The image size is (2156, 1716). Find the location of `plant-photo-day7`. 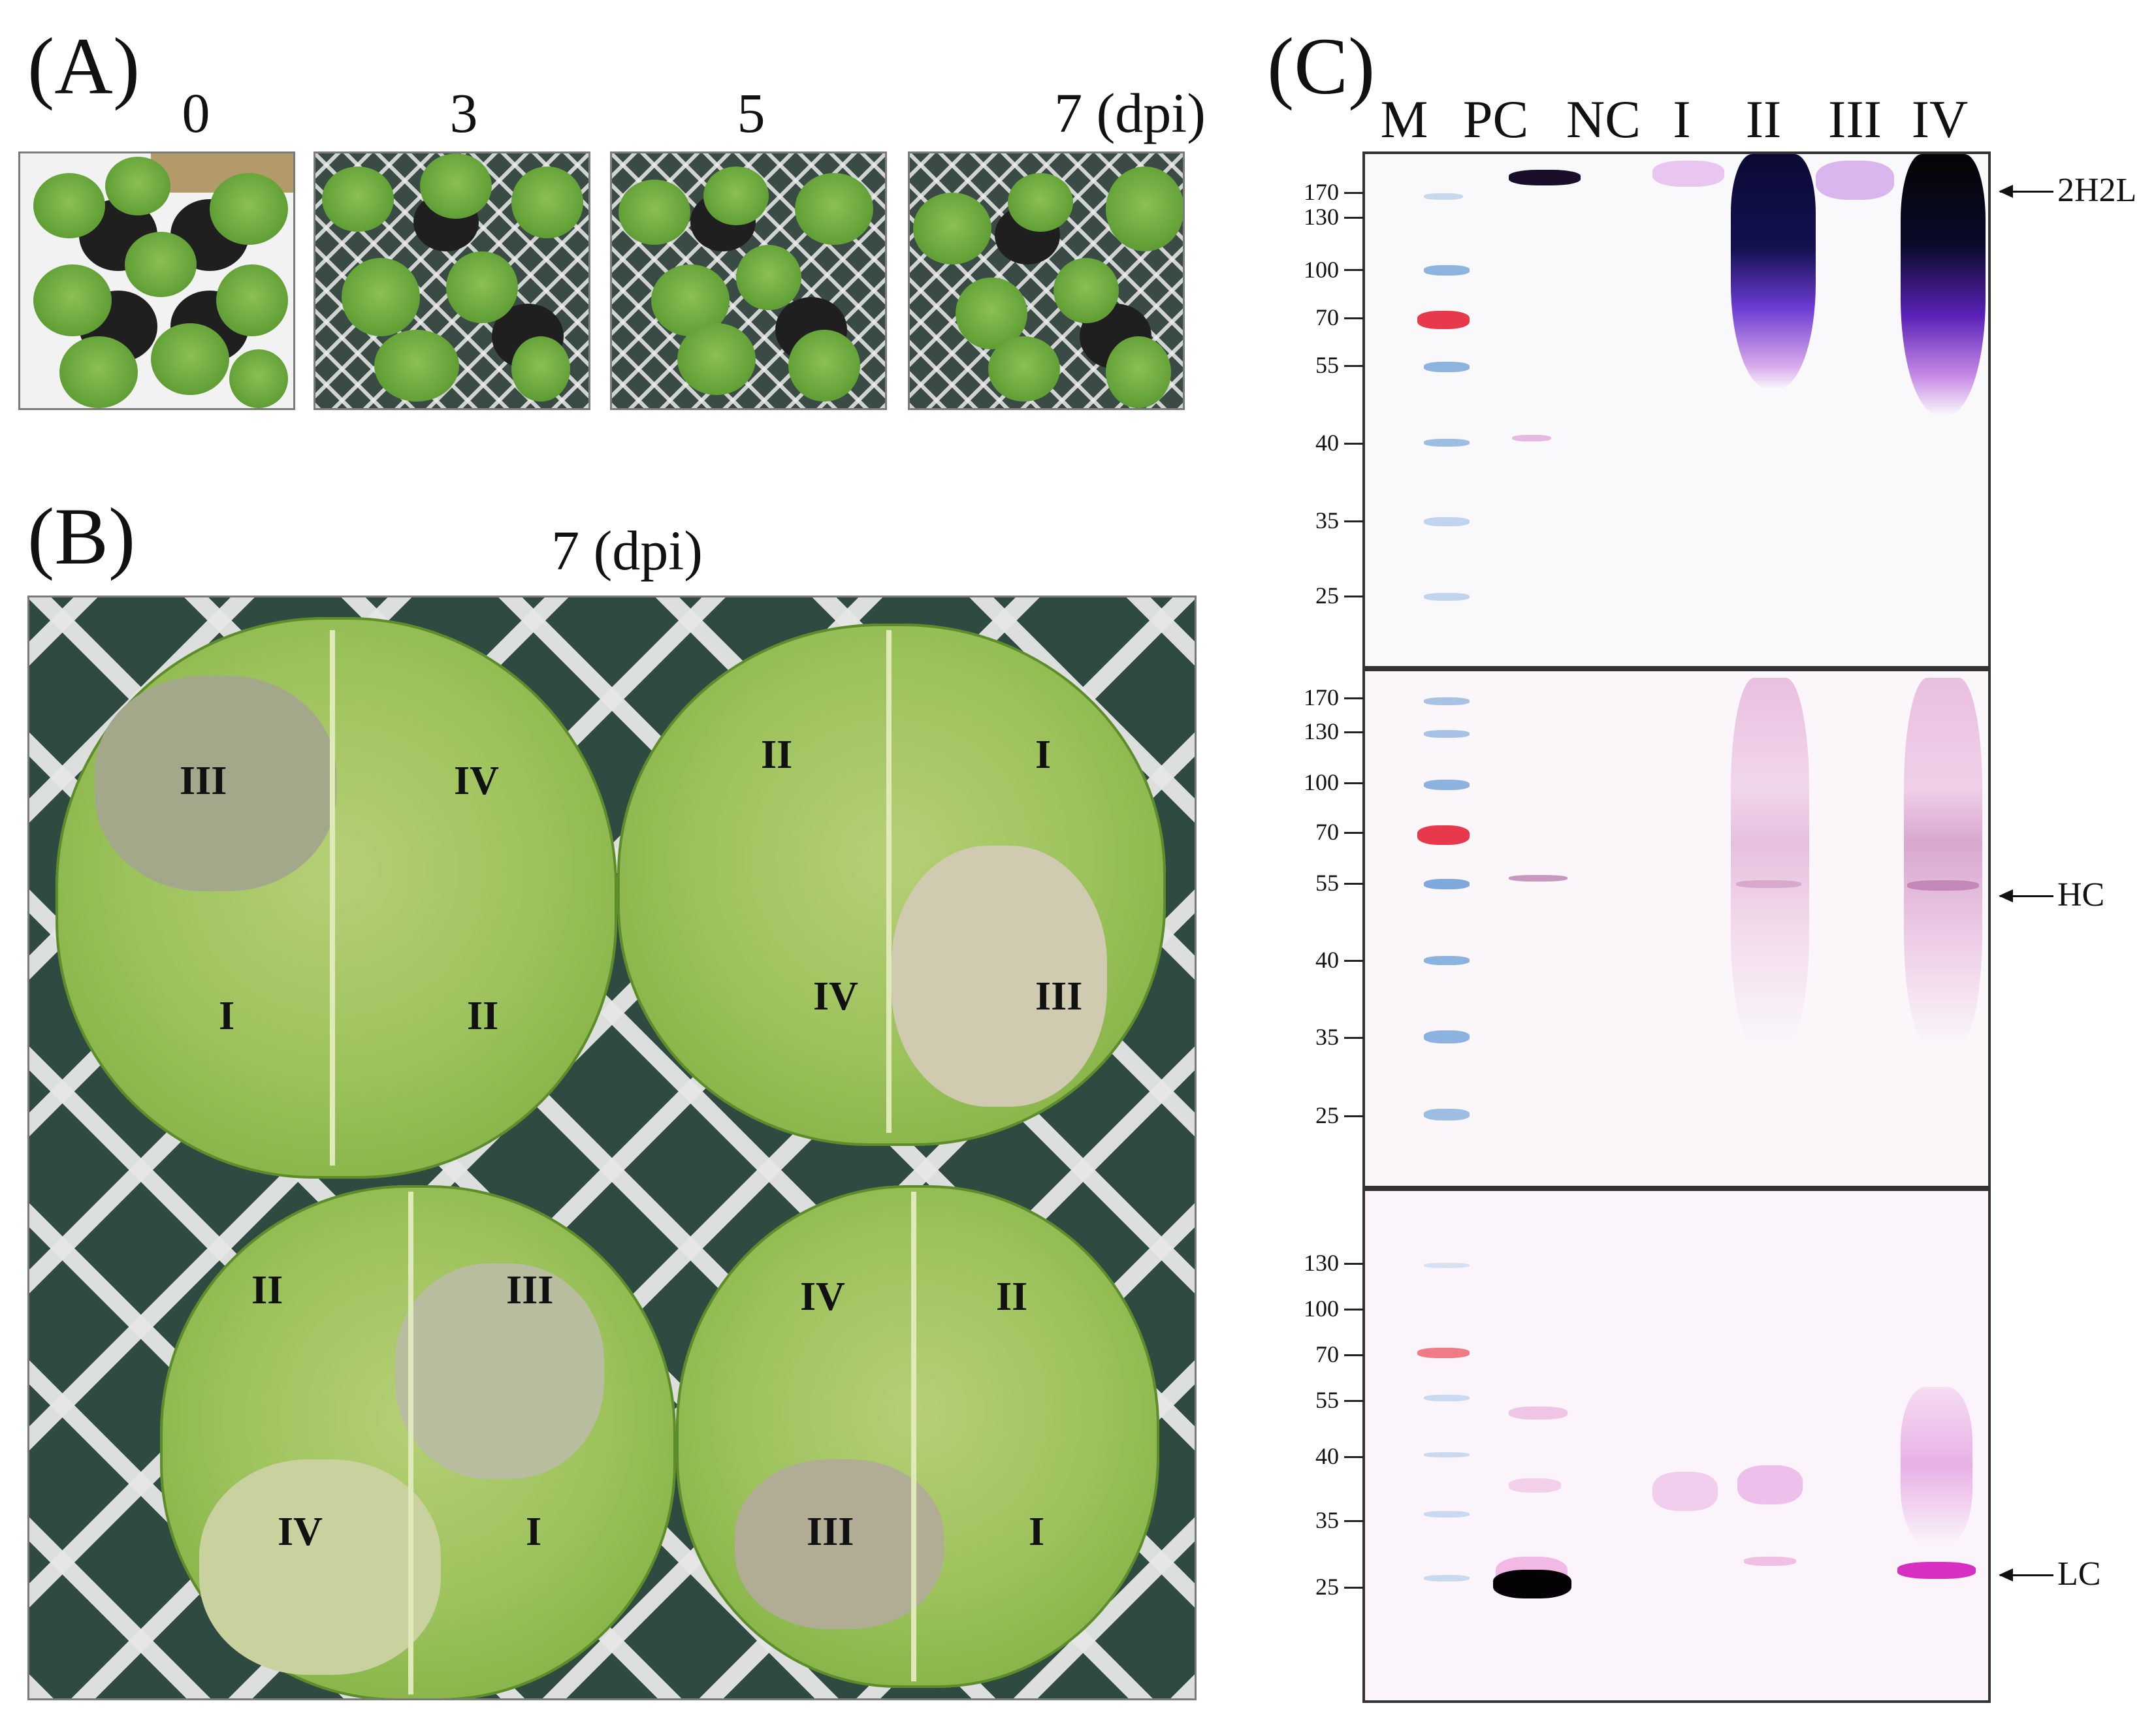

plant-photo-day7 is located at coordinates (1046, 280).